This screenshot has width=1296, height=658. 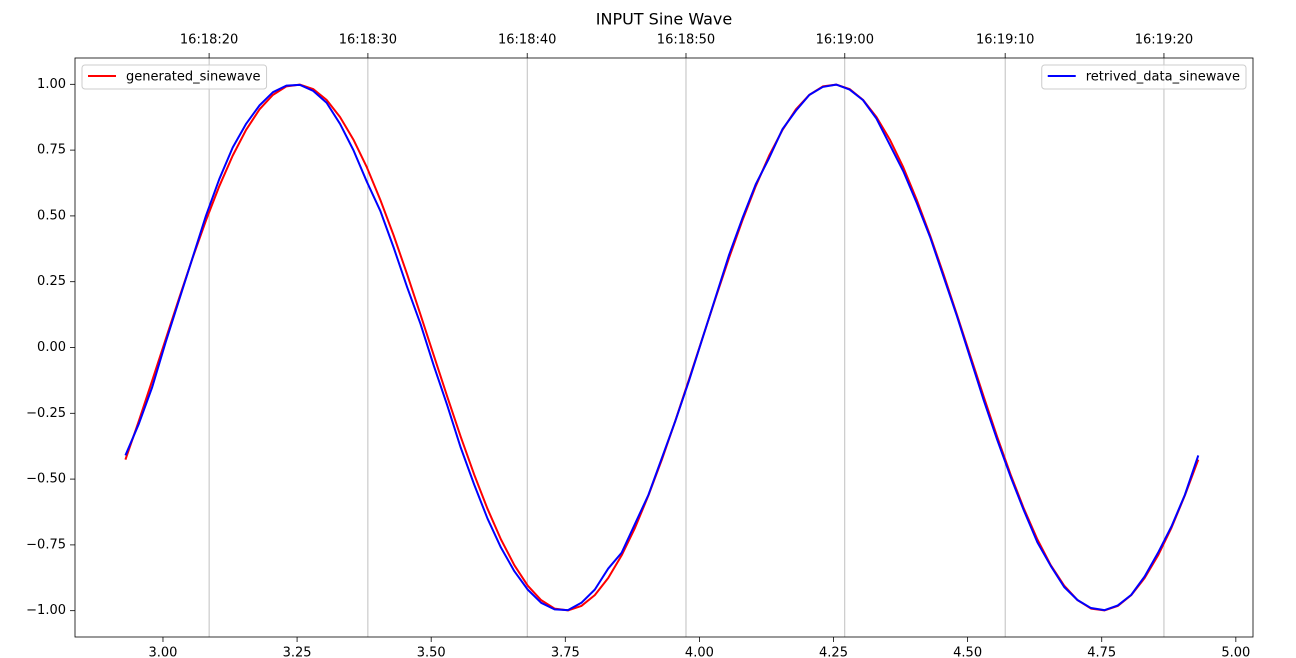 What do you see at coordinates (527, 40) in the screenshot?
I see `x2-tick-label: 16:18:40` at bounding box center [527, 40].